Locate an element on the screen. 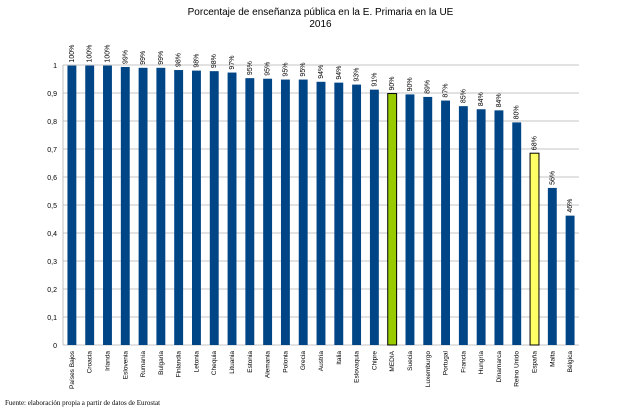 This screenshot has height=411, width=641. y-tick-label: 0,3 is located at coordinates (52, 262).